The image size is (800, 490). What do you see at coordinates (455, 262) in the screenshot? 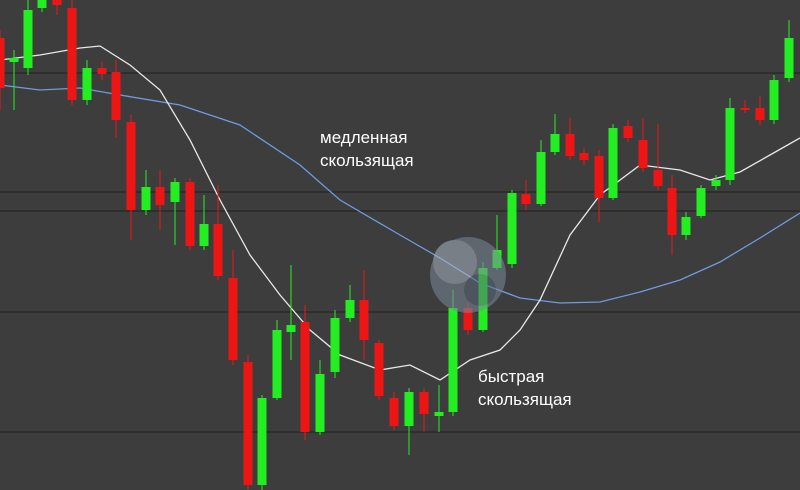
I see `logo-highlight` at bounding box center [455, 262].